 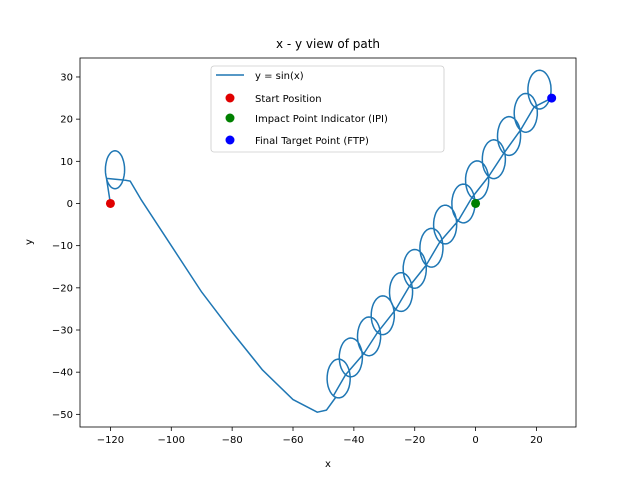 I want to click on y-tick-label: 30, so click(x=66, y=77).